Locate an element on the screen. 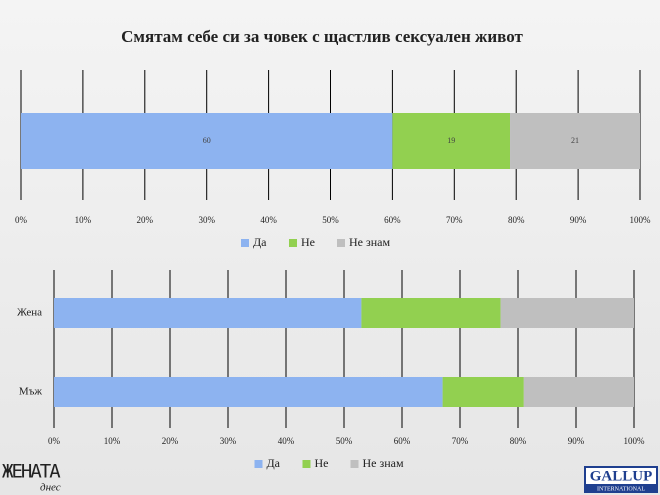  logo-inner is located at coordinates (621, 476).